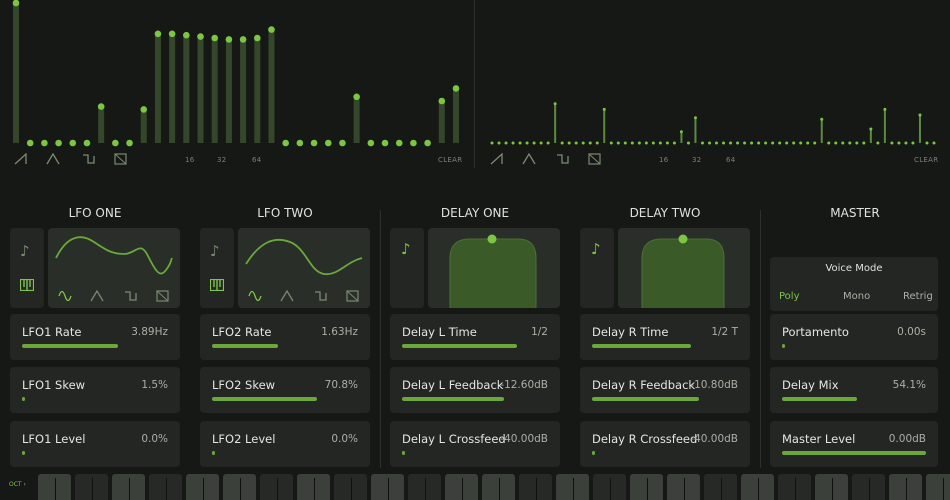 The height and width of the screenshot is (500, 950). What do you see at coordinates (95, 390) in the screenshot?
I see `lfo-one-param-row: LFO1 Skew 1.5%` at bounding box center [95, 390].